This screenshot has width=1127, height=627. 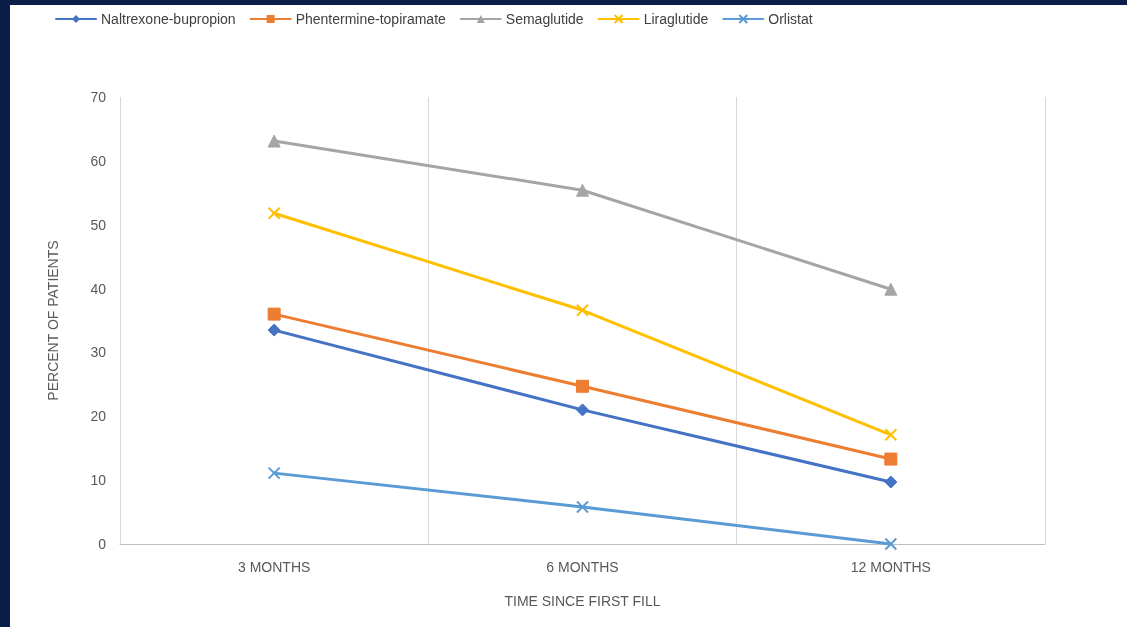 I want to click on legend-label: Liraglutide, so click(x=676, y=19).